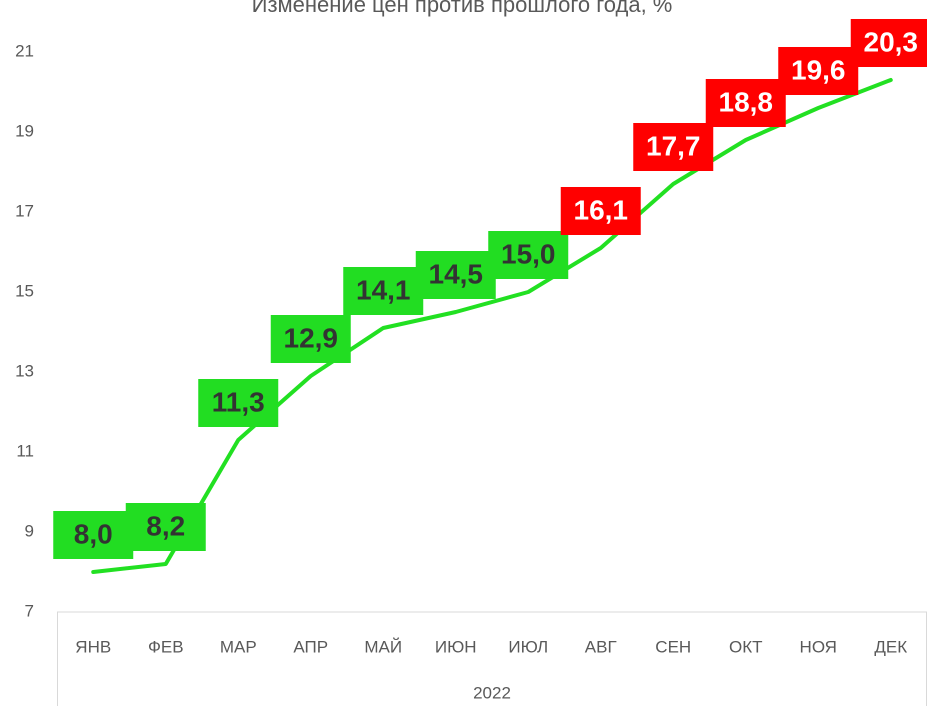 The height and width of the screenshot is (706, 927). What do you see at coordinates (24, 290) in the screenshot?
I see `y-tick-label: 15` at bounding box center [24, 290].